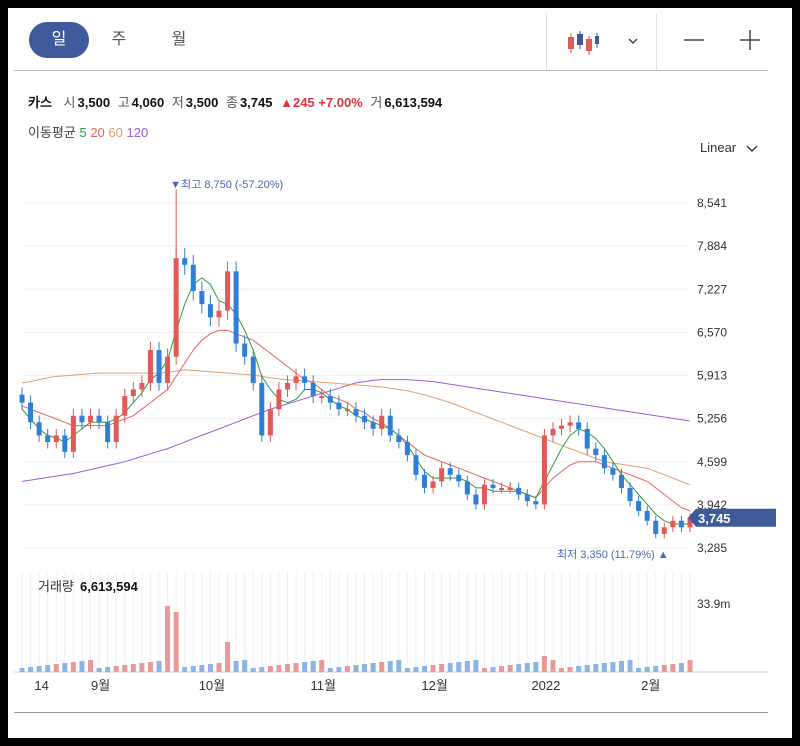 The width and height of the screenshot is (800, 746). What do you see at coordinates (694, 40) in the screenshot?
I see `zoom-out-button` at bounding box center [694, 40].